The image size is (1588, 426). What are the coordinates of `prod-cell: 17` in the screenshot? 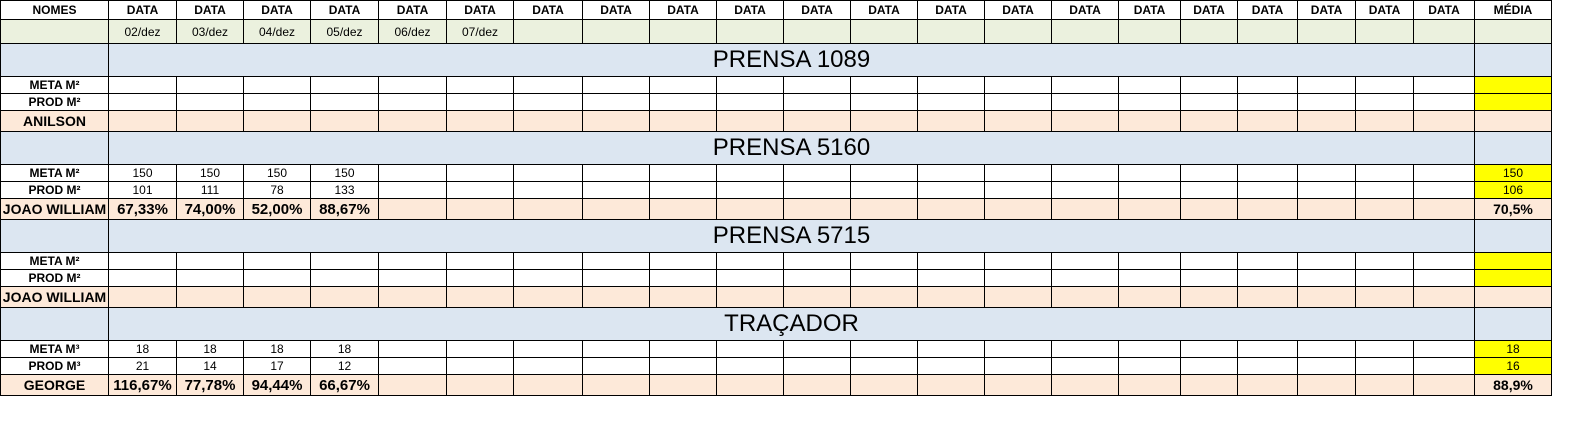 It's located at (277, 366).